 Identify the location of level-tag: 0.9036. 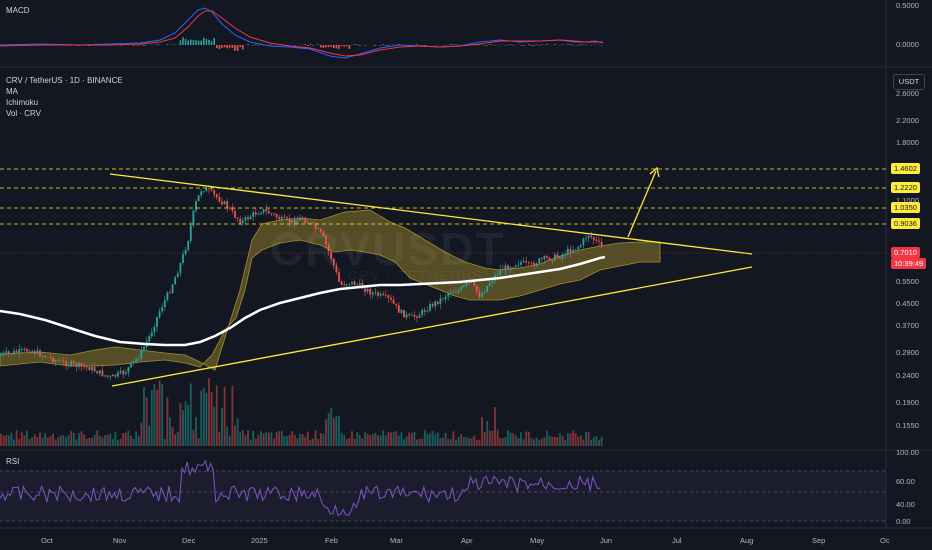
(905, 223).